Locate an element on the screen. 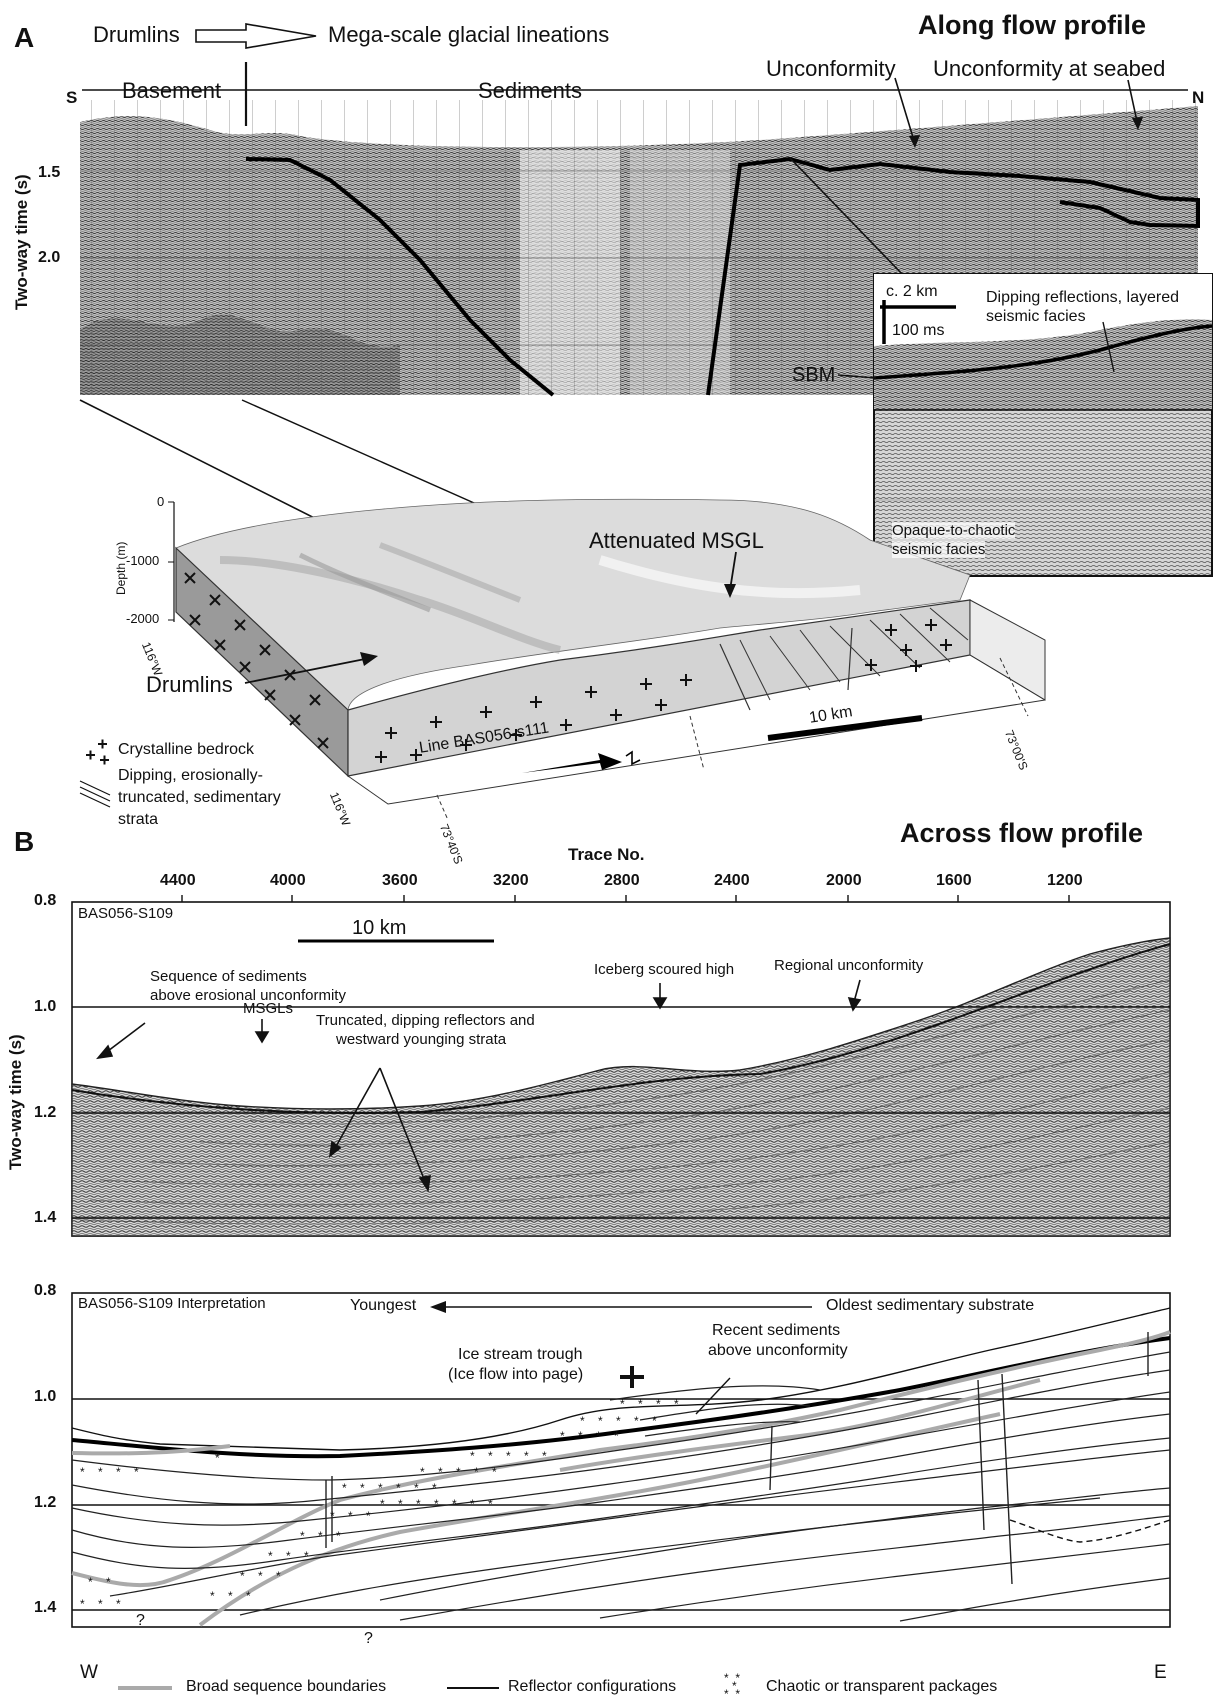 This screenshot has height=1701, width=1215. depth-tick: -2000 is located at coordinates (143, 618).